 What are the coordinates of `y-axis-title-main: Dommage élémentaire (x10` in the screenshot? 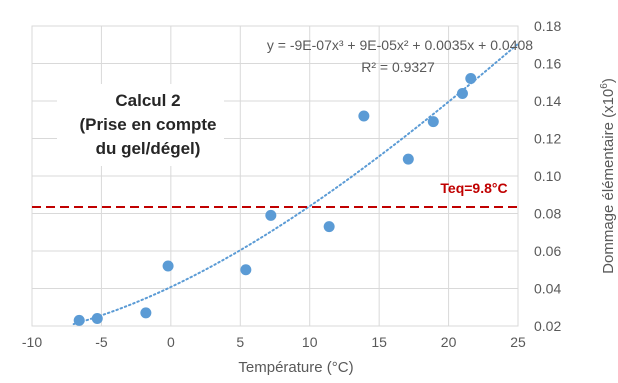 It's located at (608, 181).